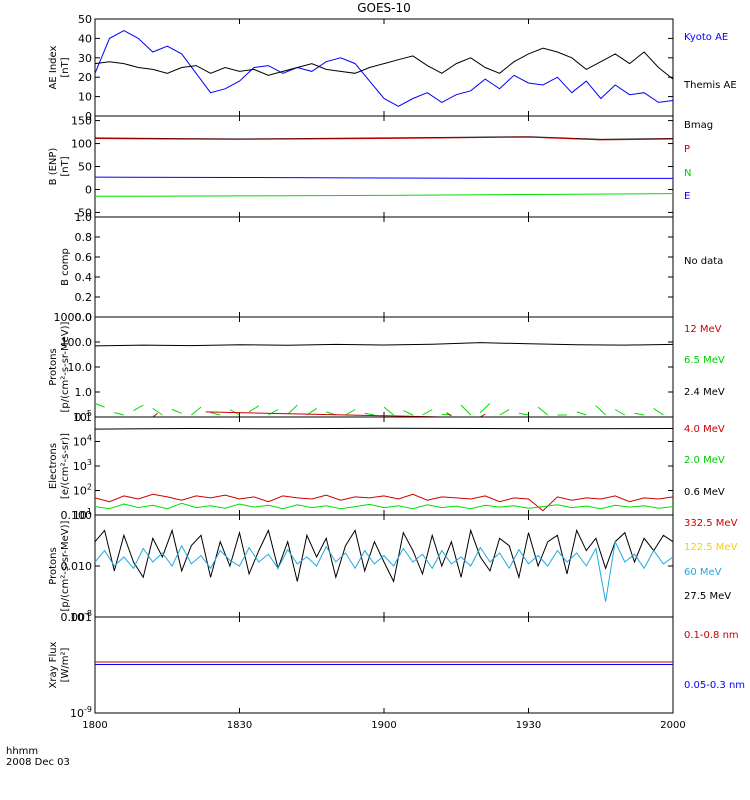 This screenshot has height=800, width=750. I want to click on y-axis-label: Xray Flux, so click(53, 664).